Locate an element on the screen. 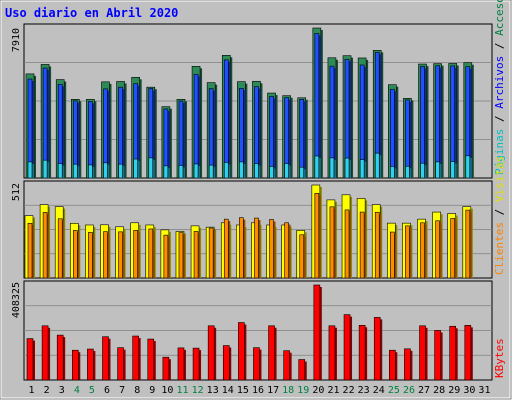 Image resolution: width=512 pixels, height=400 pixels. legend-label-clientes: Clientes is located at coordinates (499, 248).